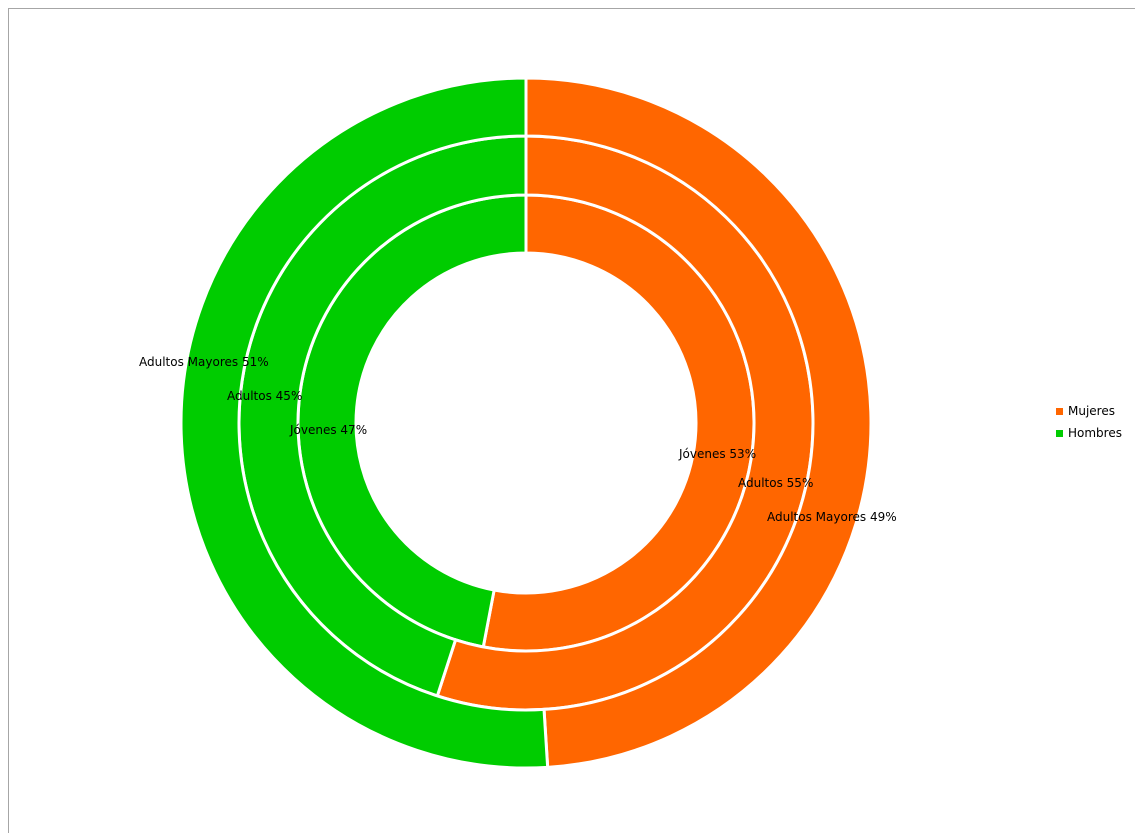 This screenshot has height=833, width=1135. What do you see at coordinates (1059, 433) in the screenshot?
I see `legend-swatch-hombres` at bounding box center [1059, 433].